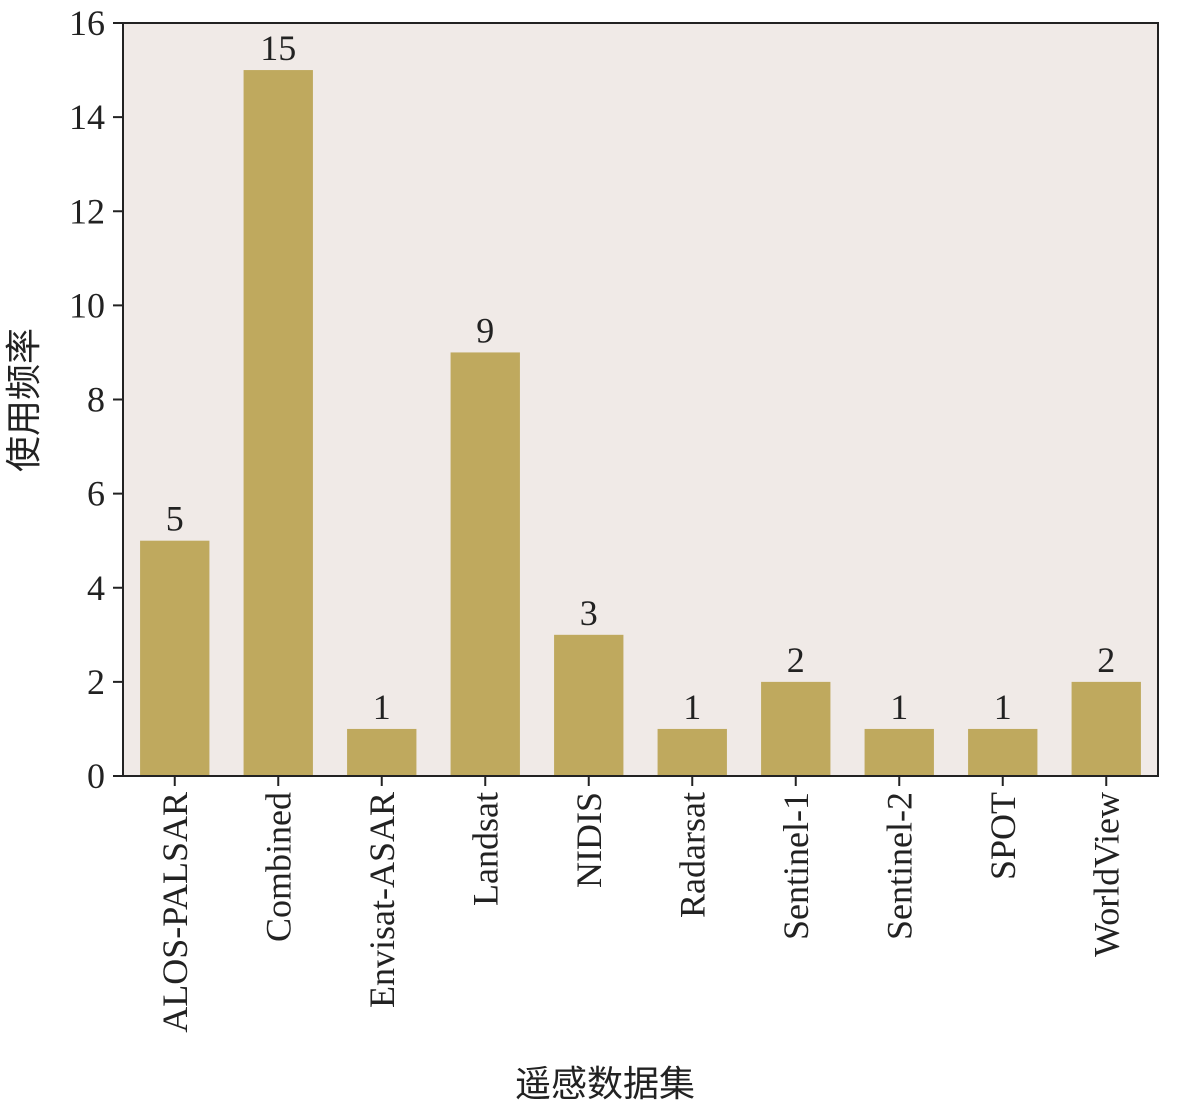 The height and width of the screenshot is (1102, 1181). What do you see at coordinates (175, 912) in the screenshot?
I see `x-tick-label: ALOS-PALSAR` at bounding box center [175, 912].